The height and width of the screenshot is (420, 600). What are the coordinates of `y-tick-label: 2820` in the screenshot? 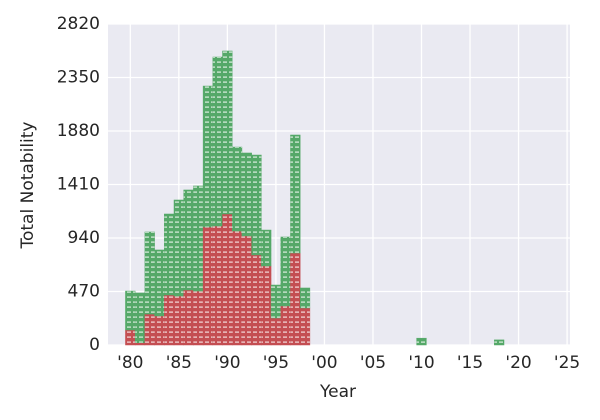 It's located at (78, 24).